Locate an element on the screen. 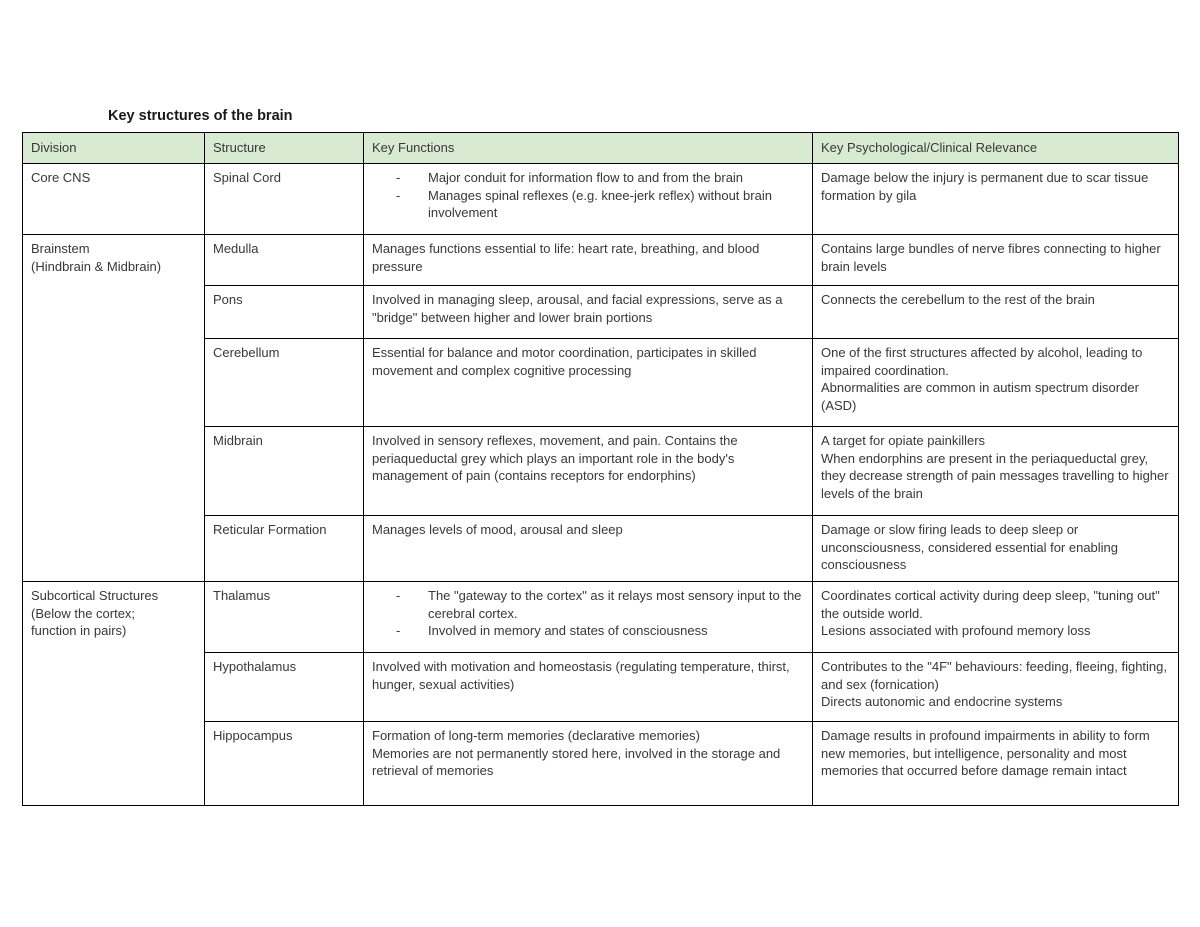 This screenshot has width=1200, height=927. division-cell: Brainstem (Hindbrain & Midbrain) is located at coordinates (113, 408).